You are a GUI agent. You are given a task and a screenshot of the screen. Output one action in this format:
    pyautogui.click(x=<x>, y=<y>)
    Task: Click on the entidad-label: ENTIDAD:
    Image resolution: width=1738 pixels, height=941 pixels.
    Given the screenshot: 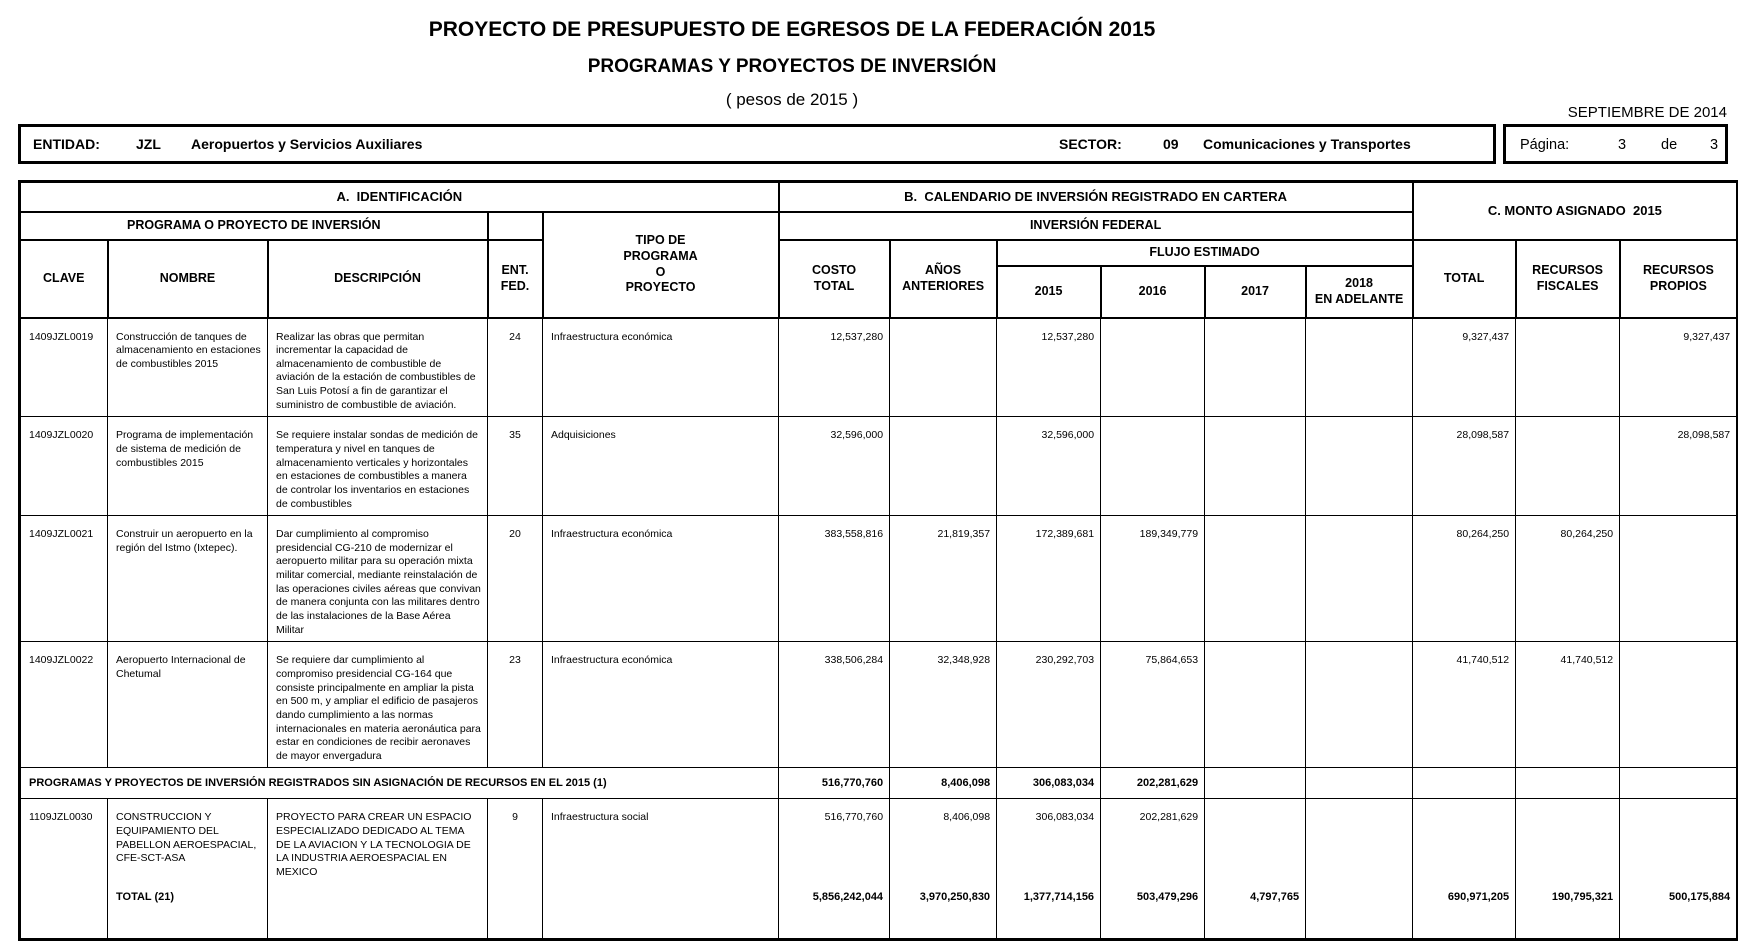 What is the action you would take?
    pyautogui.click(x=66, y=144)
    